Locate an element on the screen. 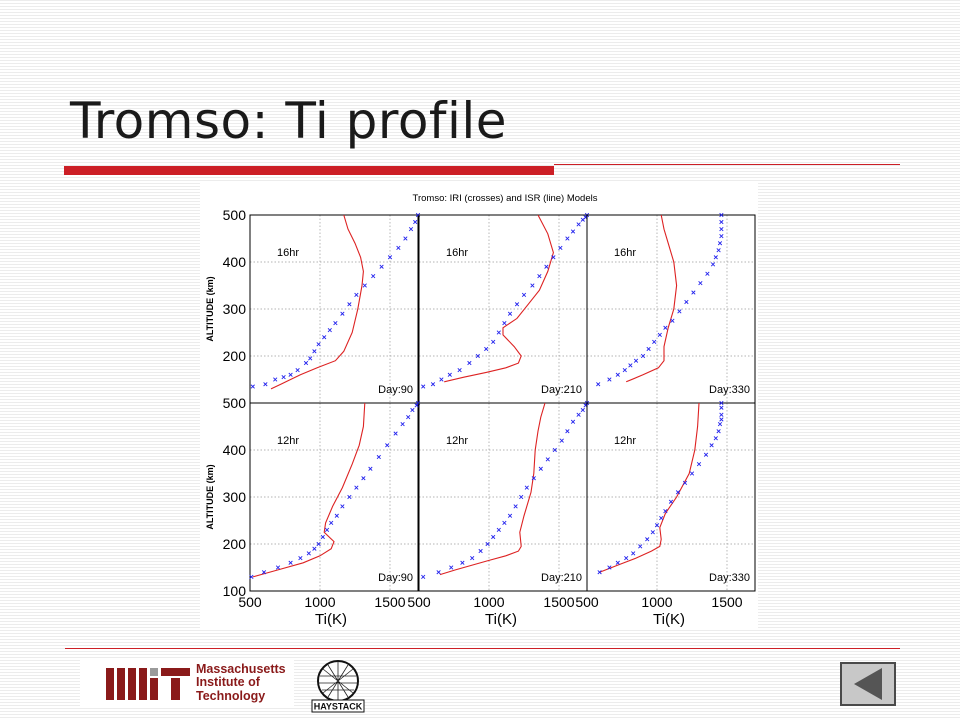 The image size is (960, 720). bottom-right-x-tick: 500 is located at coordinates (587, 602).